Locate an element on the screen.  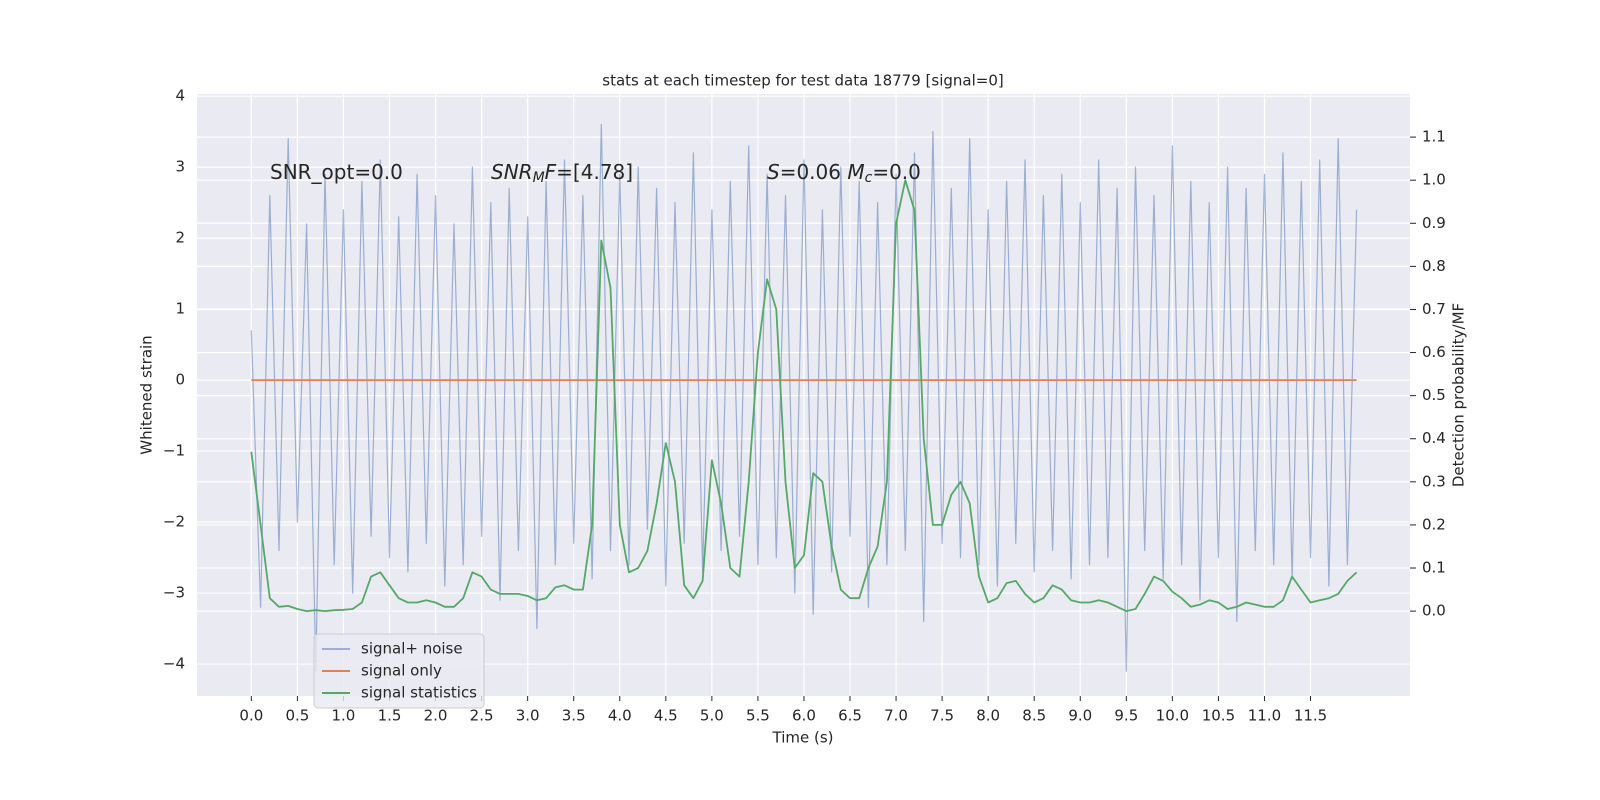
x-tick-label: 7.0 is located at coordinates (896, 716).